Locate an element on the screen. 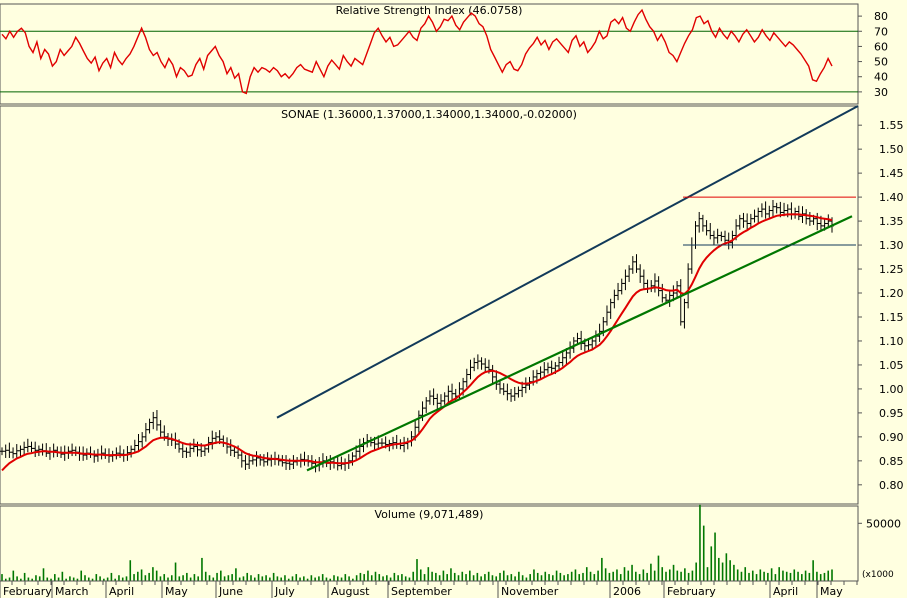 This screenshot has width=907, height=598. price-ytick-label: 1.10 is located at coordinates (891, 341).